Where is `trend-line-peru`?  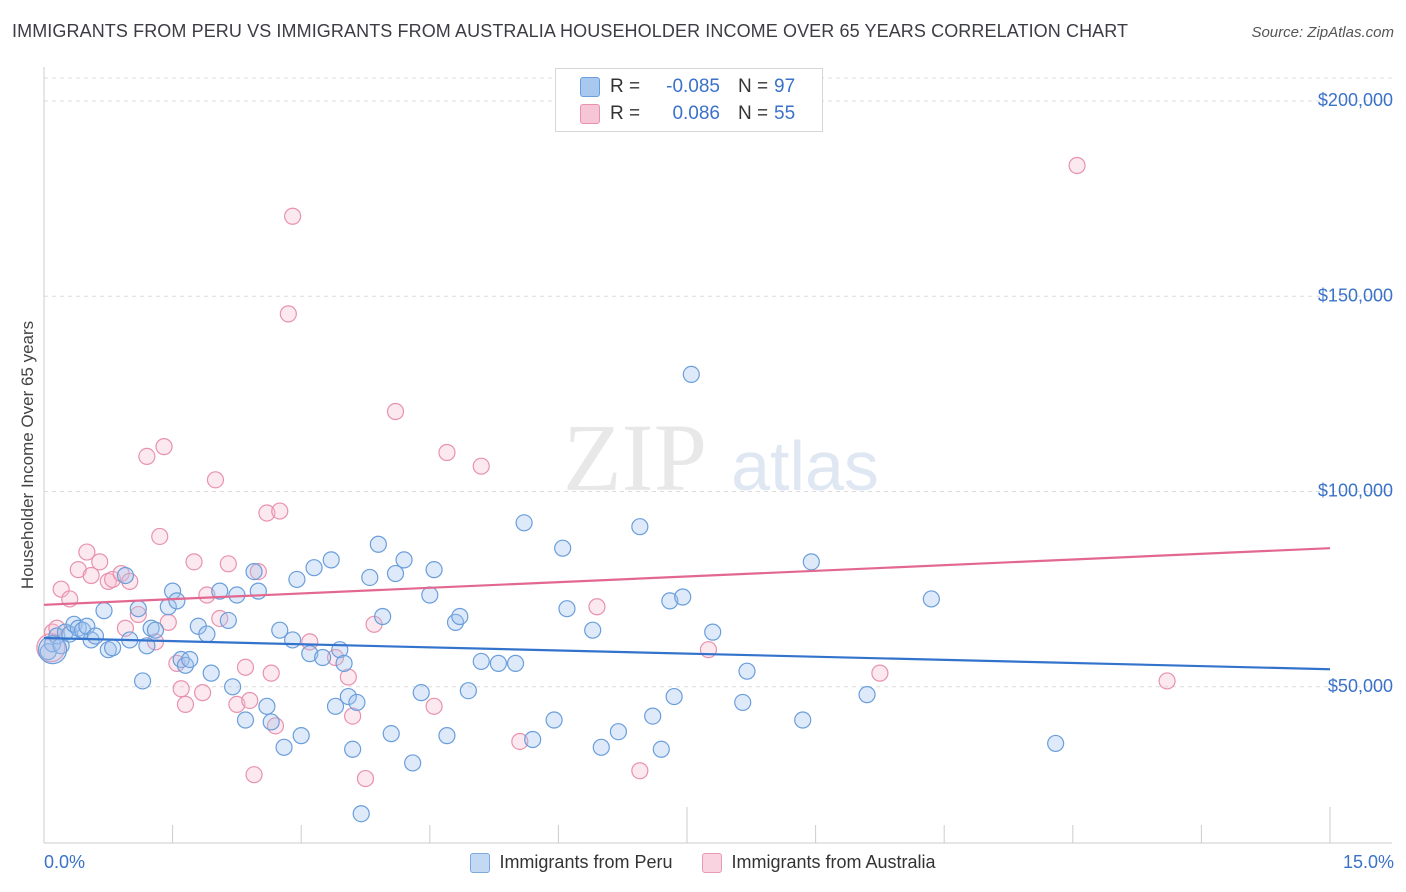 trend-line-peru is located at coordinates (687, 653).